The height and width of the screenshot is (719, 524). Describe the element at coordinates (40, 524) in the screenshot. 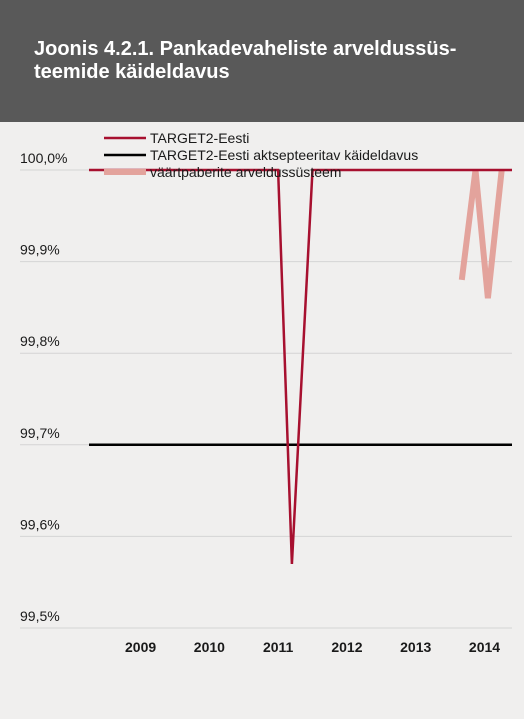

I see `y-tick-label: 99,6%` at that location.